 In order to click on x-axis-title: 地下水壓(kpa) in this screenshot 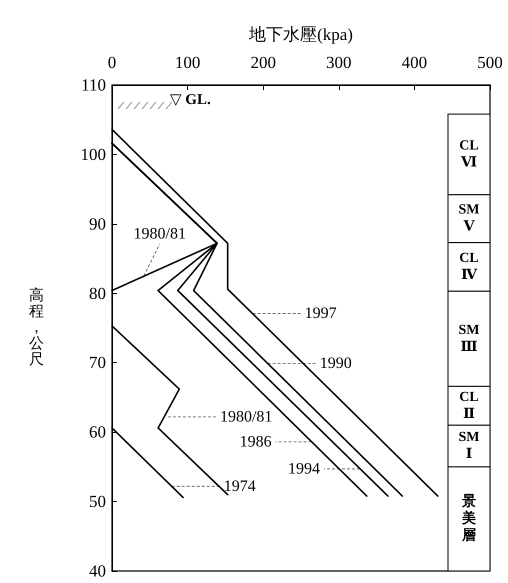, I will do `click(300, 34)`.